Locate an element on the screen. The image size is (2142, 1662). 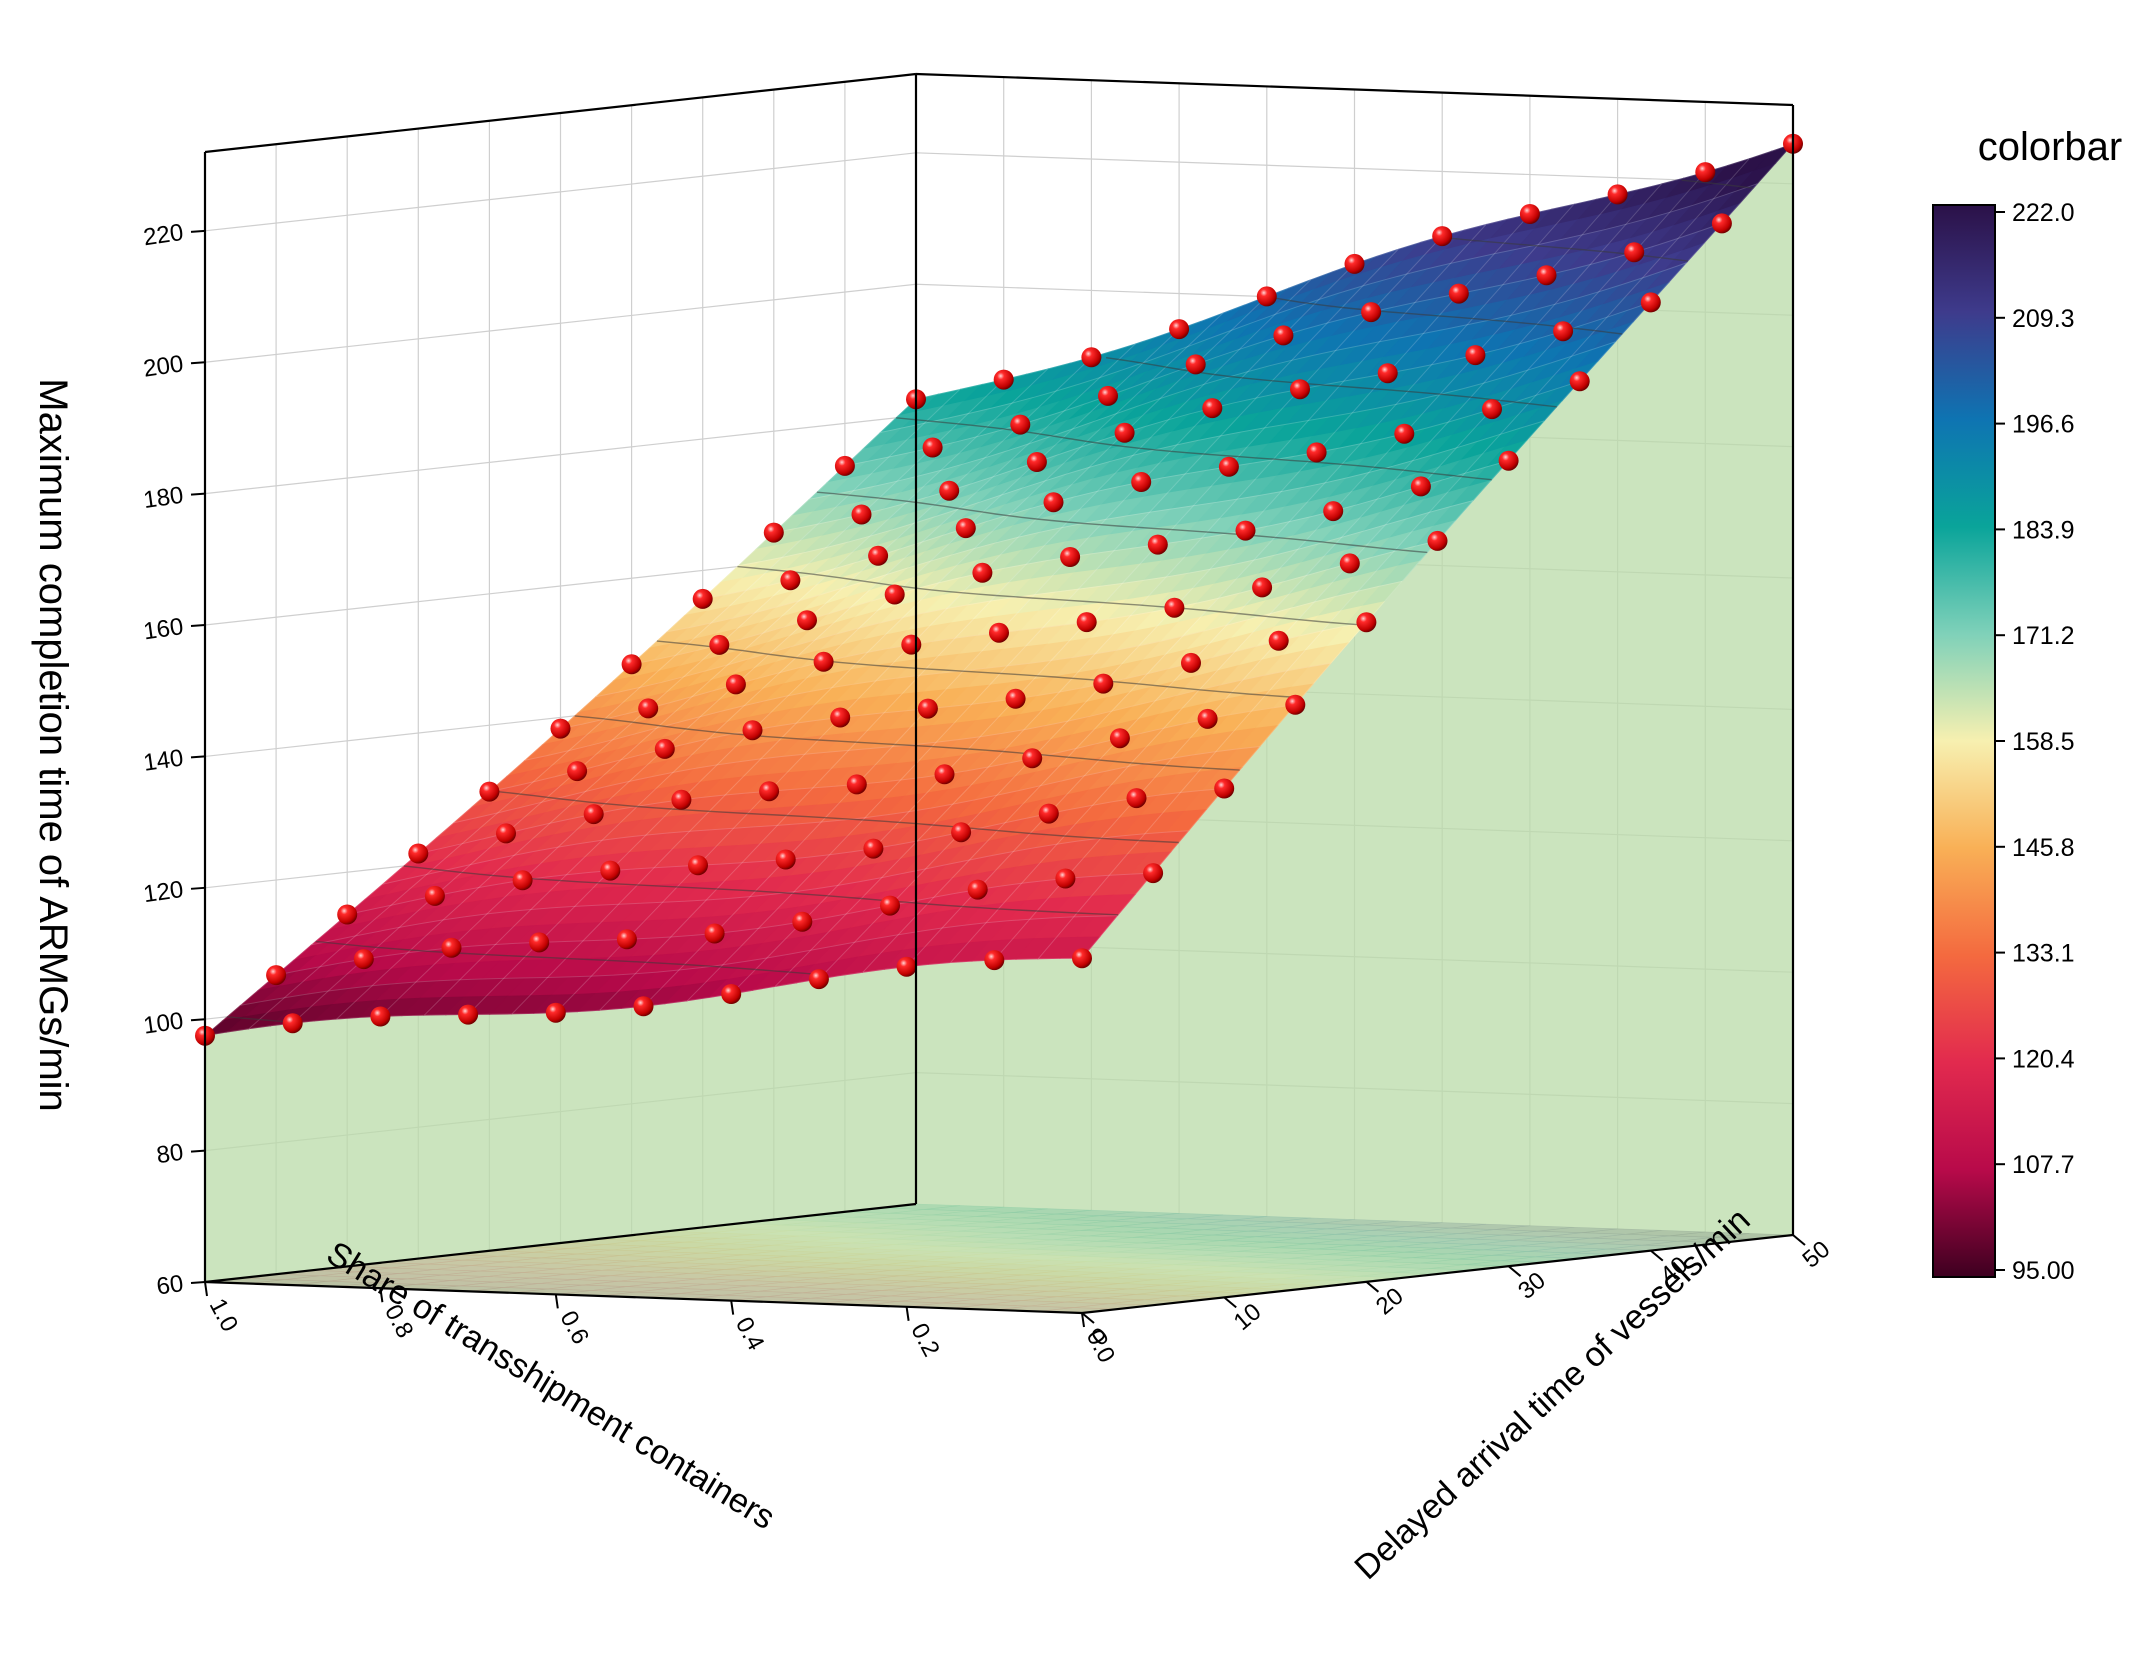
y-tick-label: 20 is located at coordinates (1390, 1302).